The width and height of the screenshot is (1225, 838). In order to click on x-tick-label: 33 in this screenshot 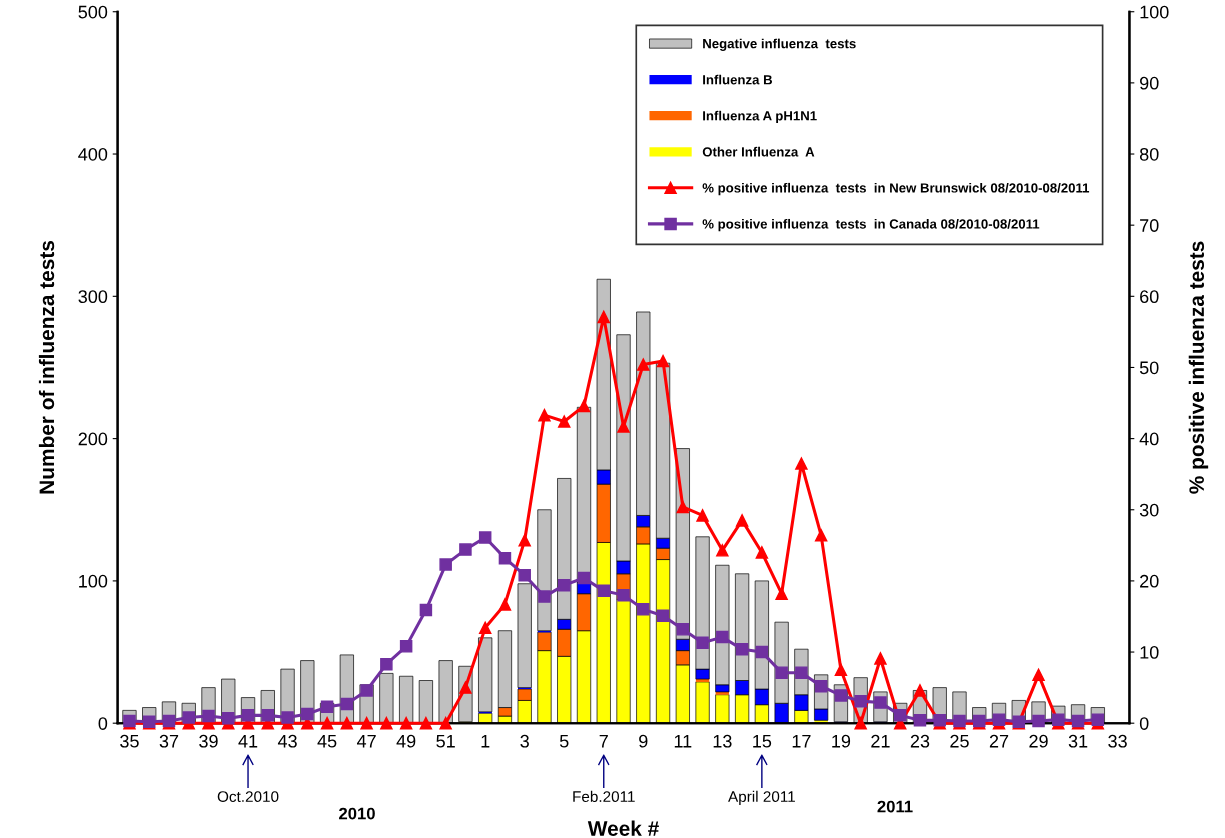, I will do `click(1117, 741)`.